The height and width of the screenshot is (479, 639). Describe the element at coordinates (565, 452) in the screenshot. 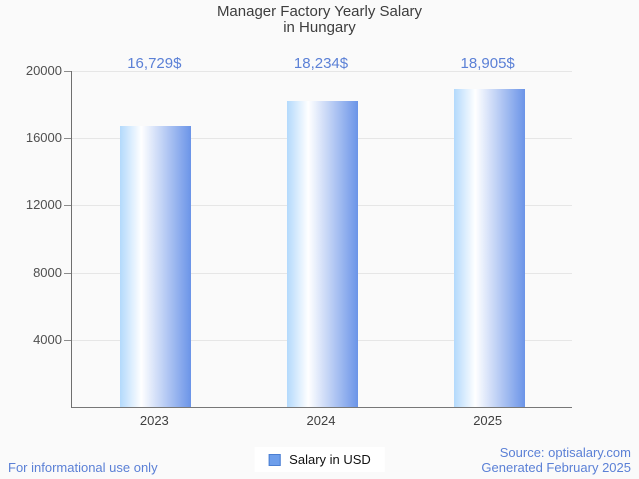

I see `source-text: Source: optisalary.com` at that location.